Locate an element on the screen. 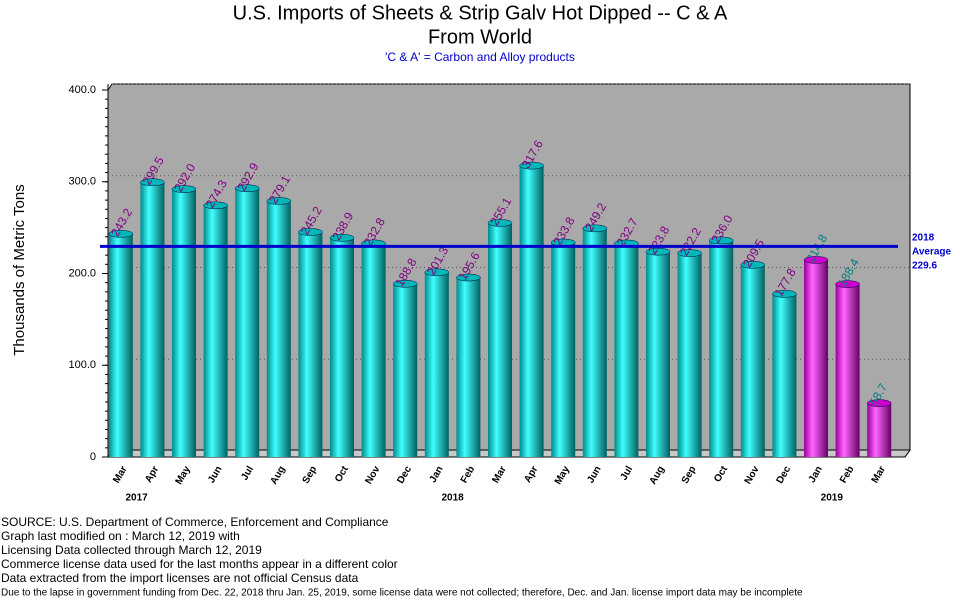 The height and width of the screenshot is (600, 960). average-label: 2018 is located at coordinates (923, 238).